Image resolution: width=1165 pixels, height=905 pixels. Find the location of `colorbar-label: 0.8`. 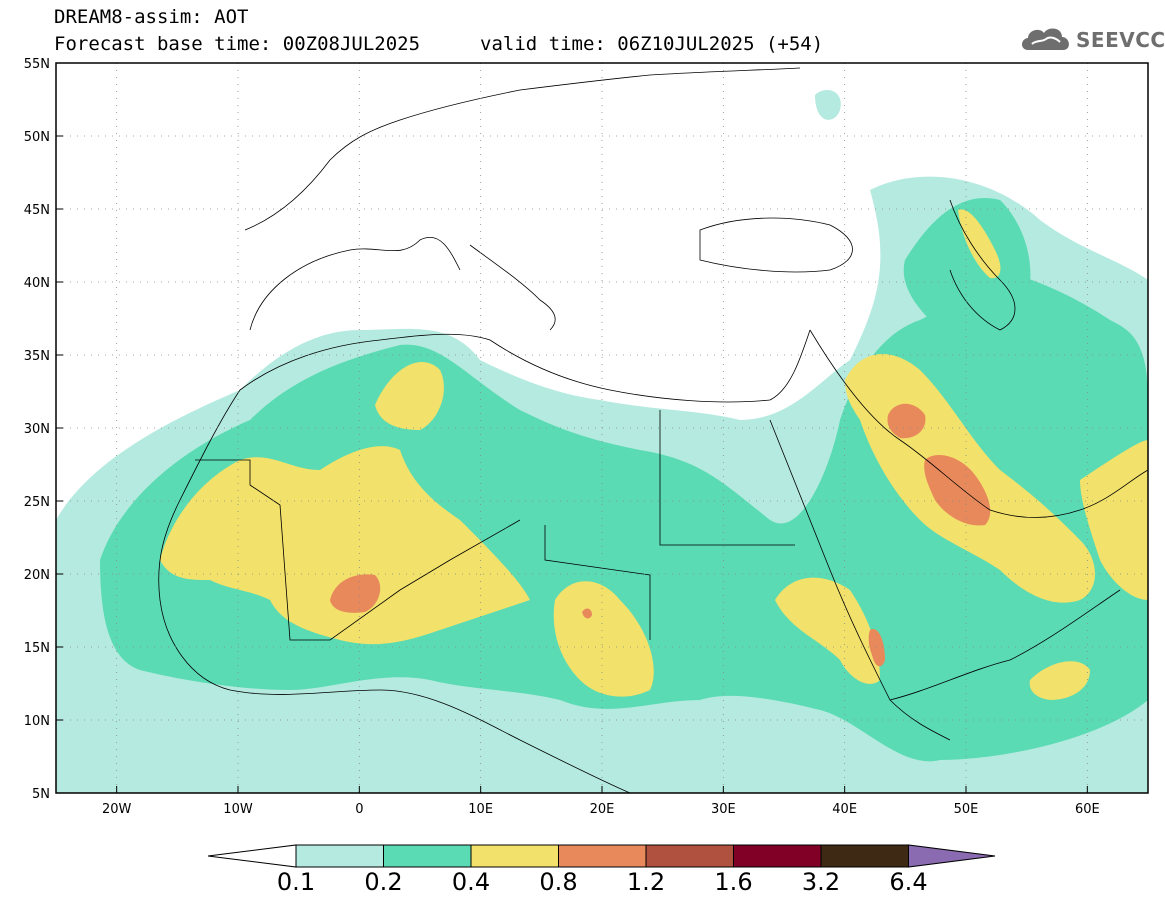

colorbar-label: 0.8 is located at coordinates (558, 882).